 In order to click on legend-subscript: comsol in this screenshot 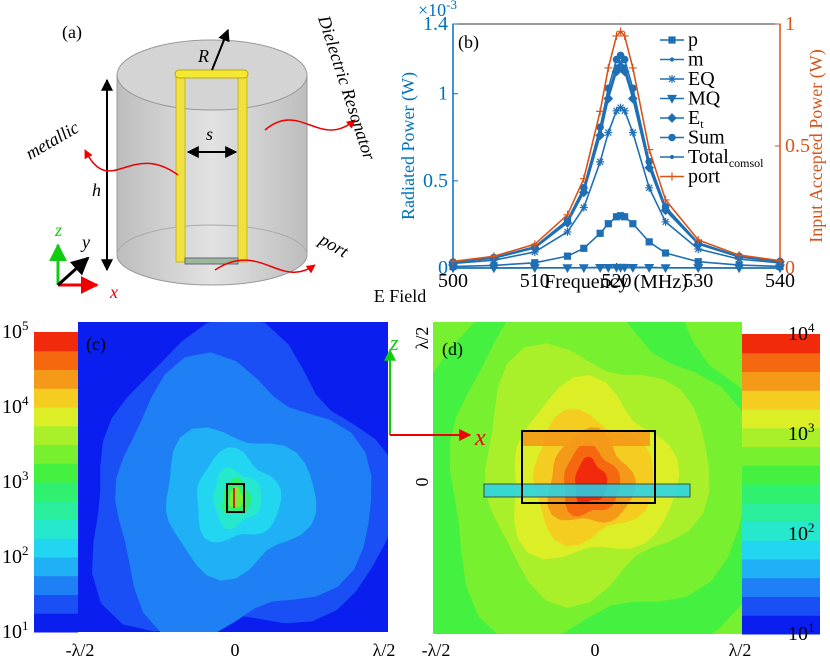, I will do `click(746, 163)`.